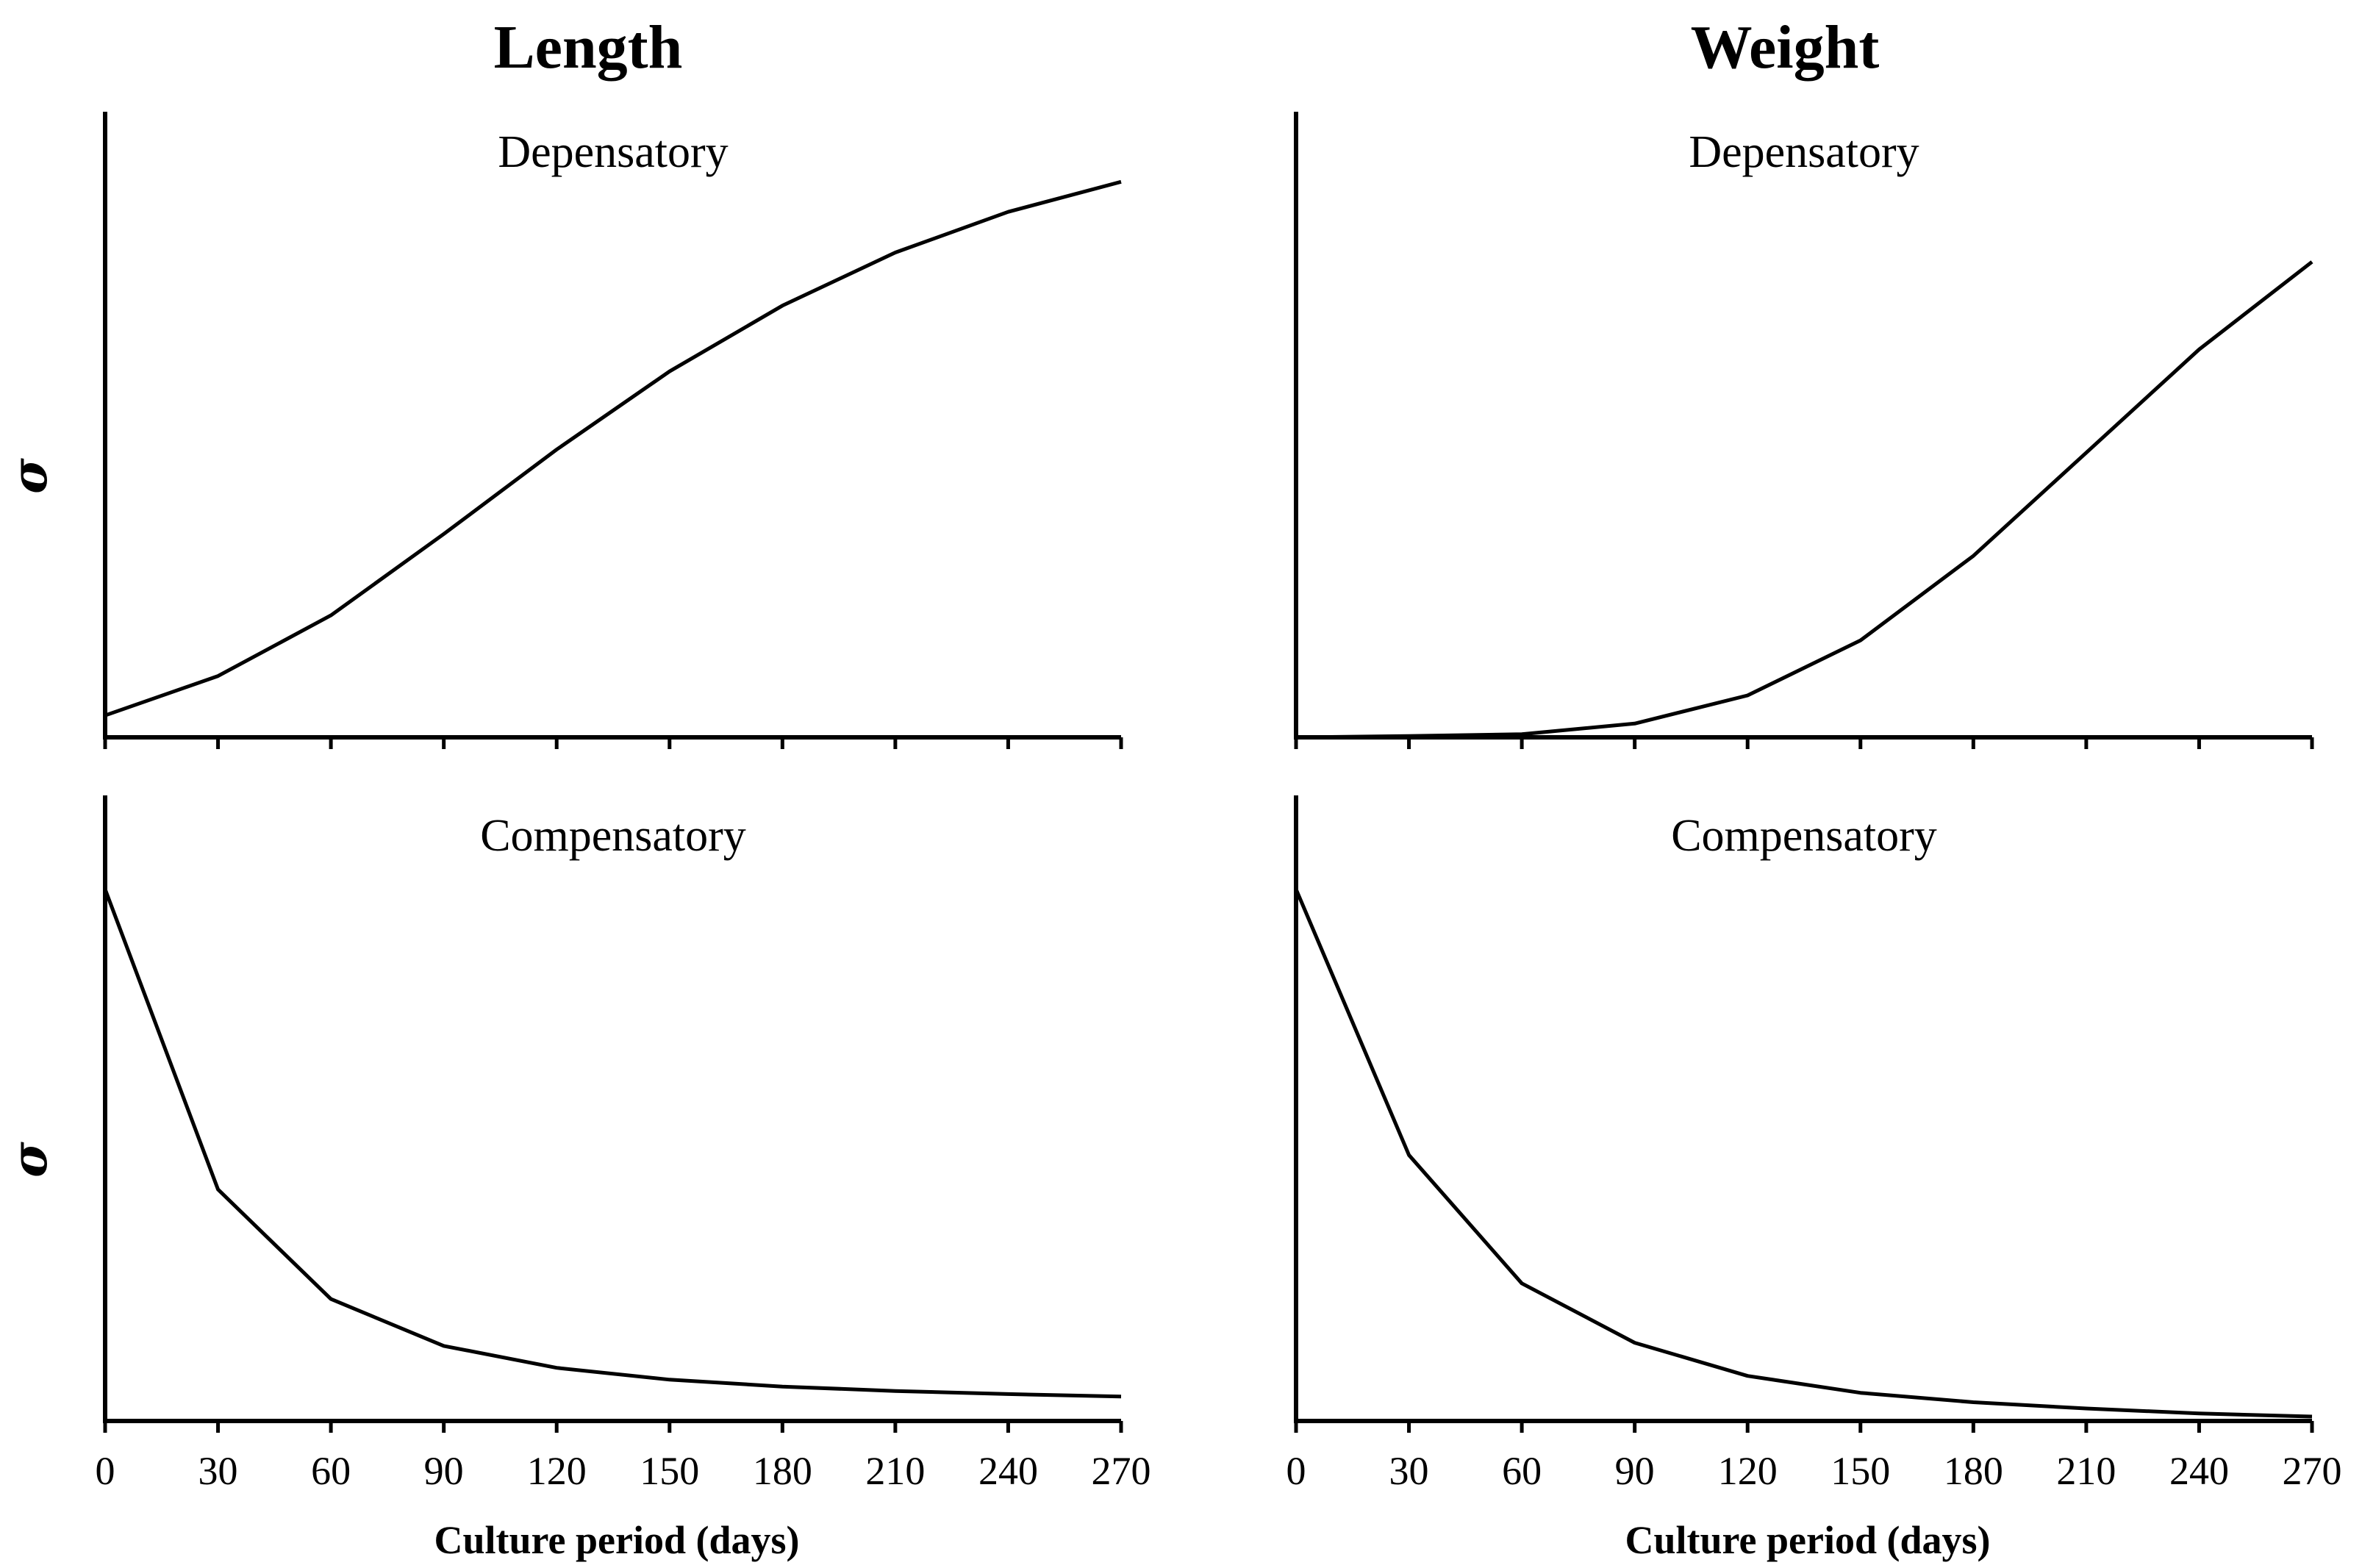 Image resolution: width=2362 pixels, height=1568 pixels. What do you see at coordinates (613, 448) in the screenshot?
I see `series-line-length-depensatory` at bounding box center [613, 448].